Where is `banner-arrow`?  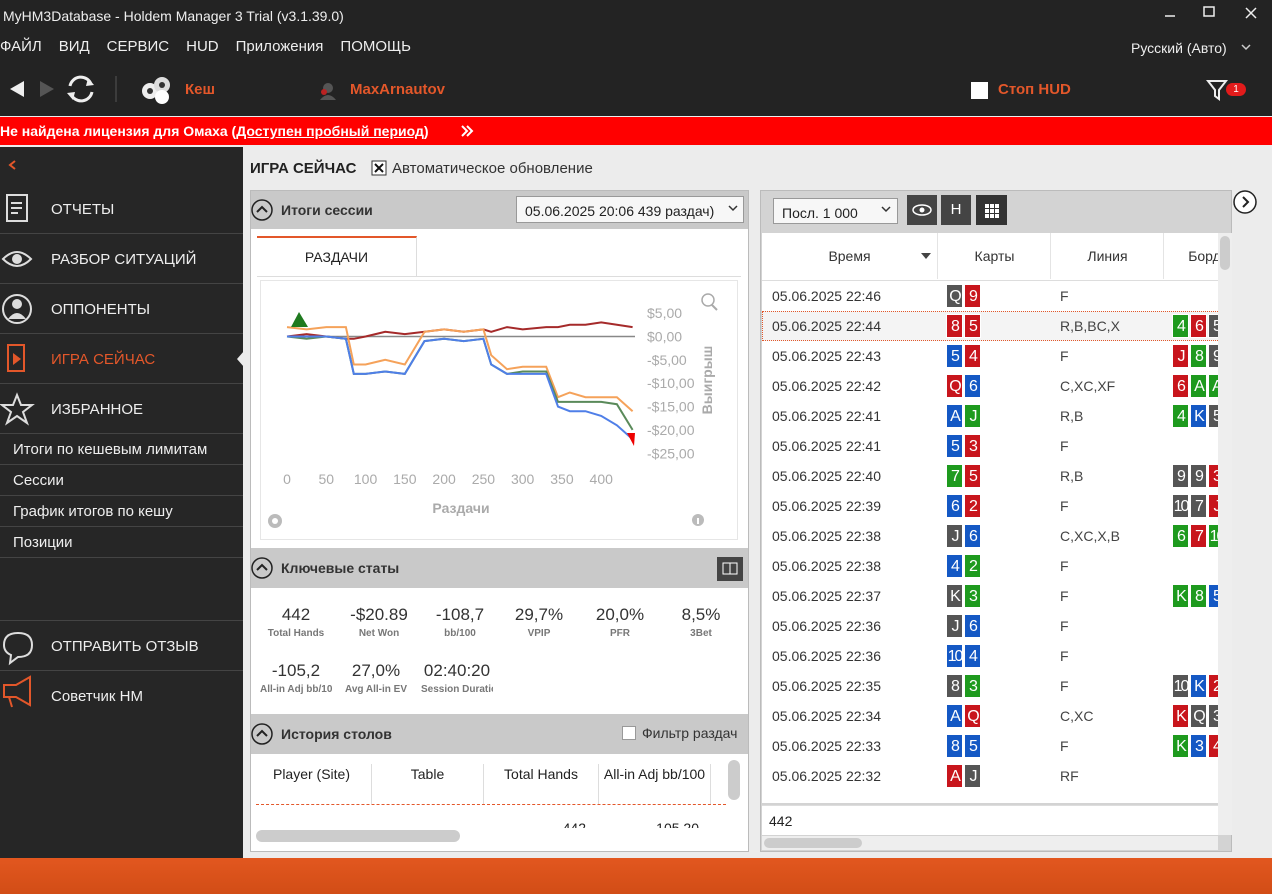
banner-arrow is located at coordinates (467, 131).